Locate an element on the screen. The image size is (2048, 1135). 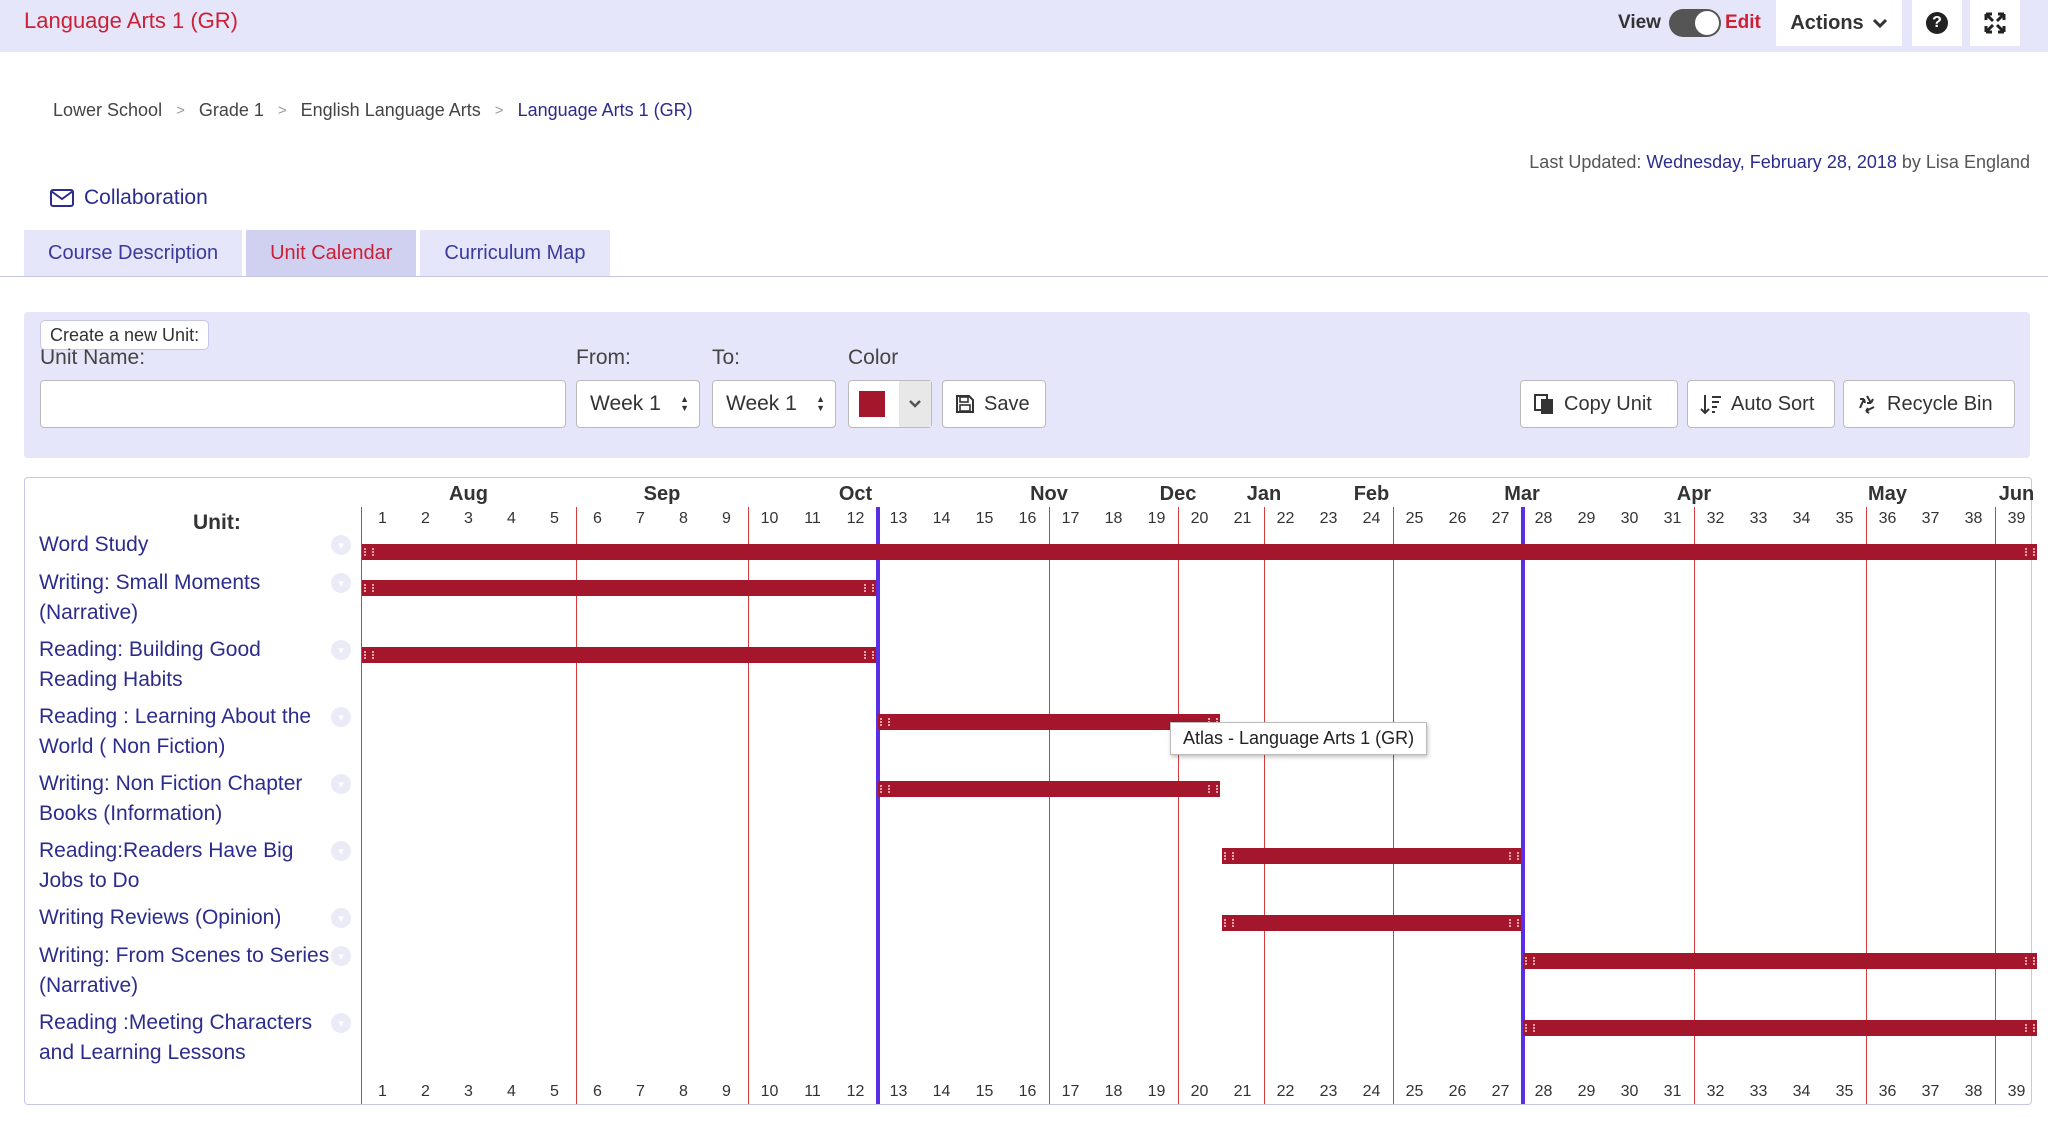
unit-name-link: Reading:Readers Have Big Jobs to Do is located at coordinates (166, 865).